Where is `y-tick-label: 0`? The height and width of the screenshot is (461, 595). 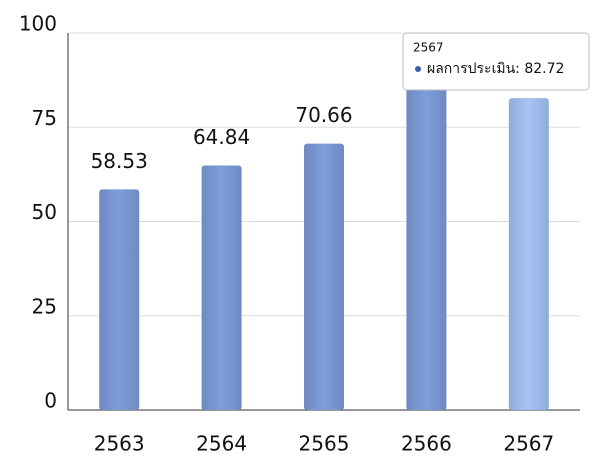 y-tick-label: 0 is located at coordinates (50, 401).